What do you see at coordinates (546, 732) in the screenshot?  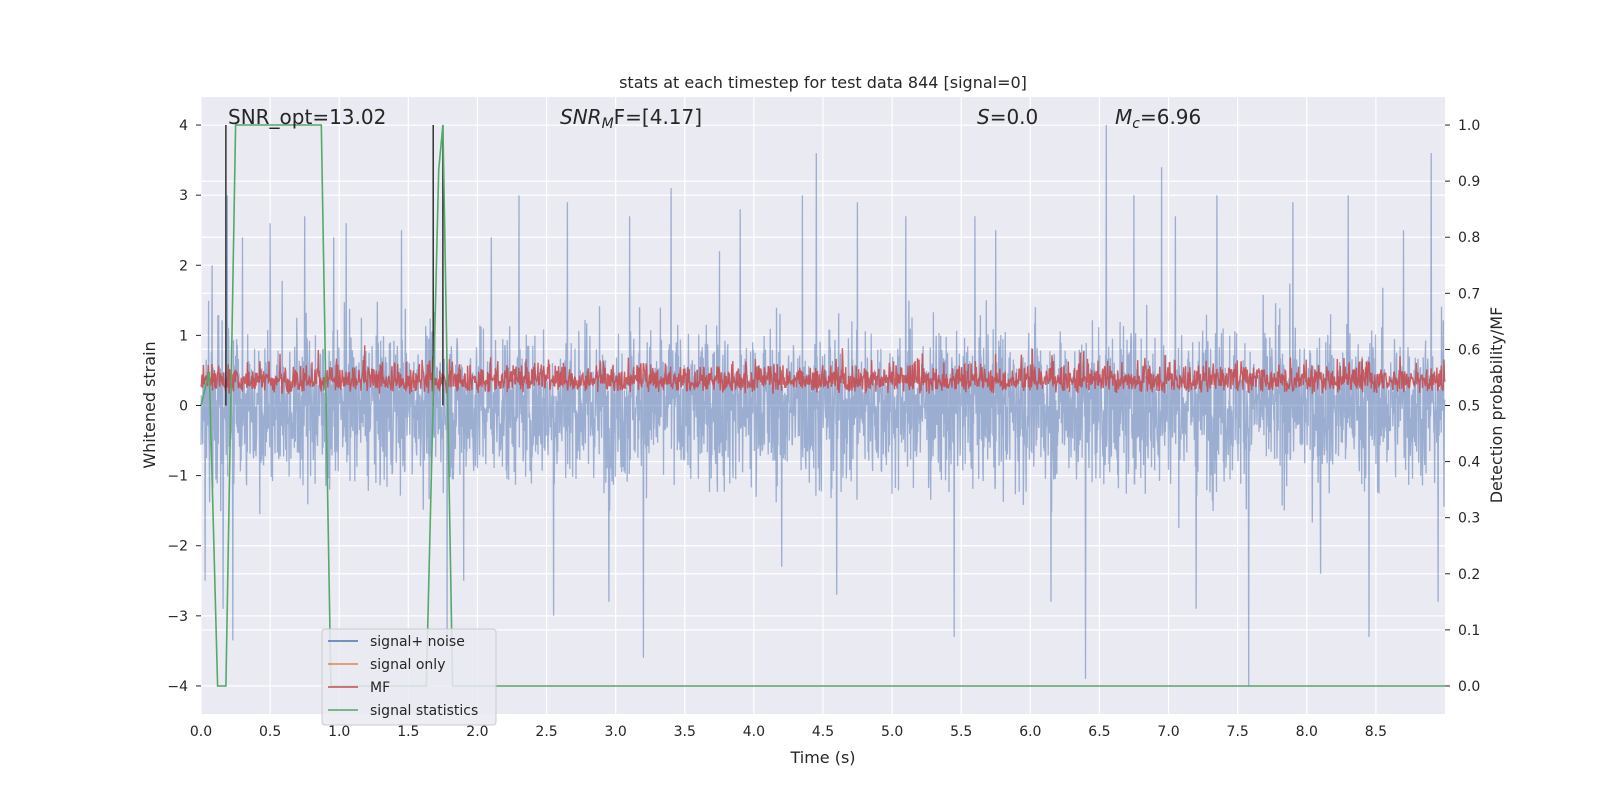 I see `x-tick-label: 2.5` at bounding box center [546, 732].